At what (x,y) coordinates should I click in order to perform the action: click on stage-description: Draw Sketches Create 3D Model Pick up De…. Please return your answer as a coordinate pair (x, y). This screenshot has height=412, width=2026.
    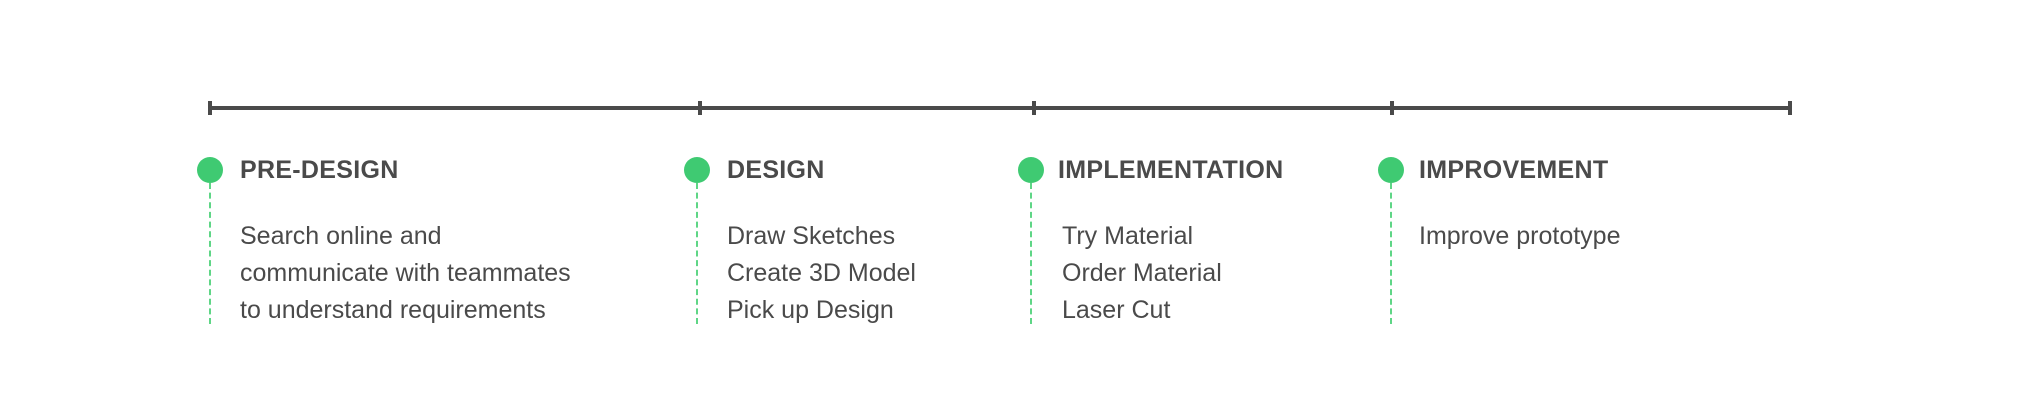
    Looking at the image, I should click on (821, 273).